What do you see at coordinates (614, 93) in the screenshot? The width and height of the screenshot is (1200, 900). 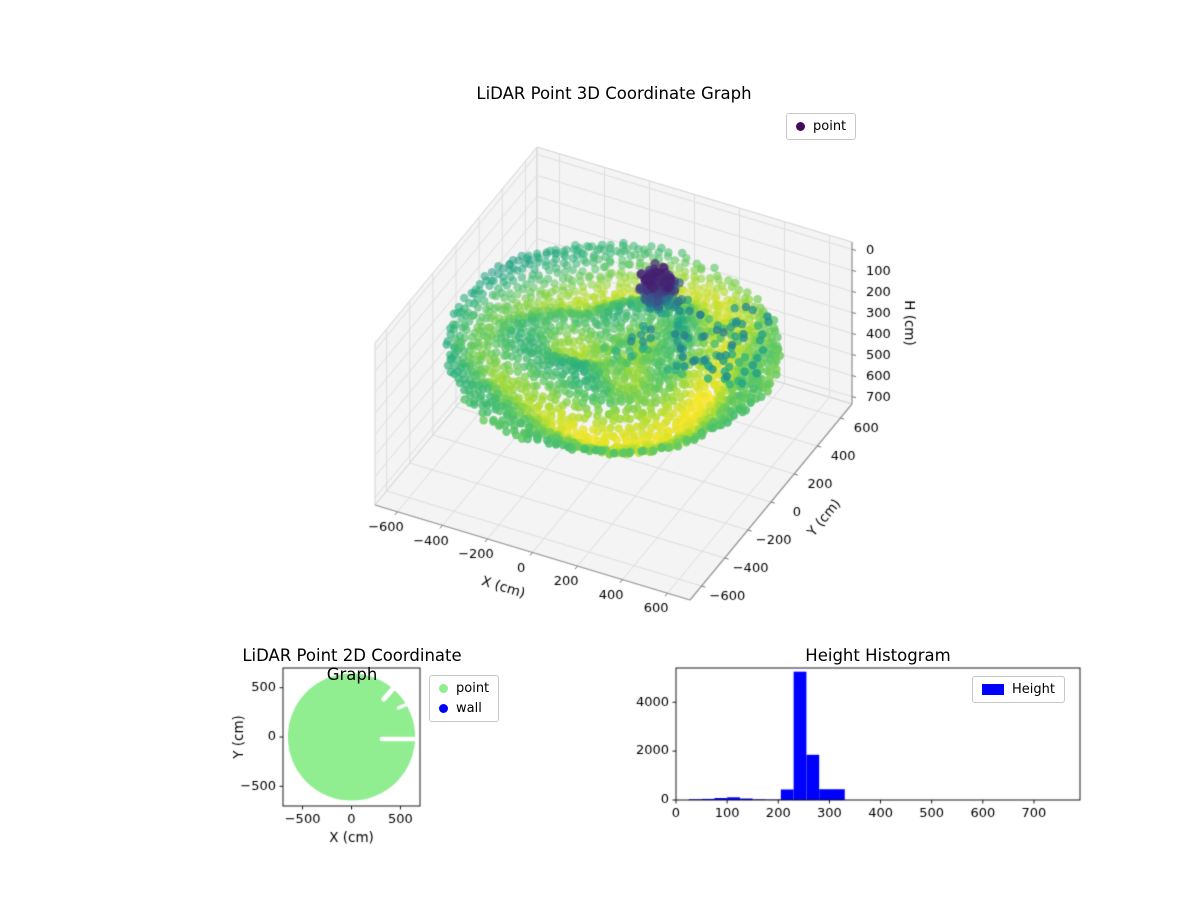 I see `plot3d-title: LiDAR Point 3D Coordinate Graph` at bounding box center [614, 93].